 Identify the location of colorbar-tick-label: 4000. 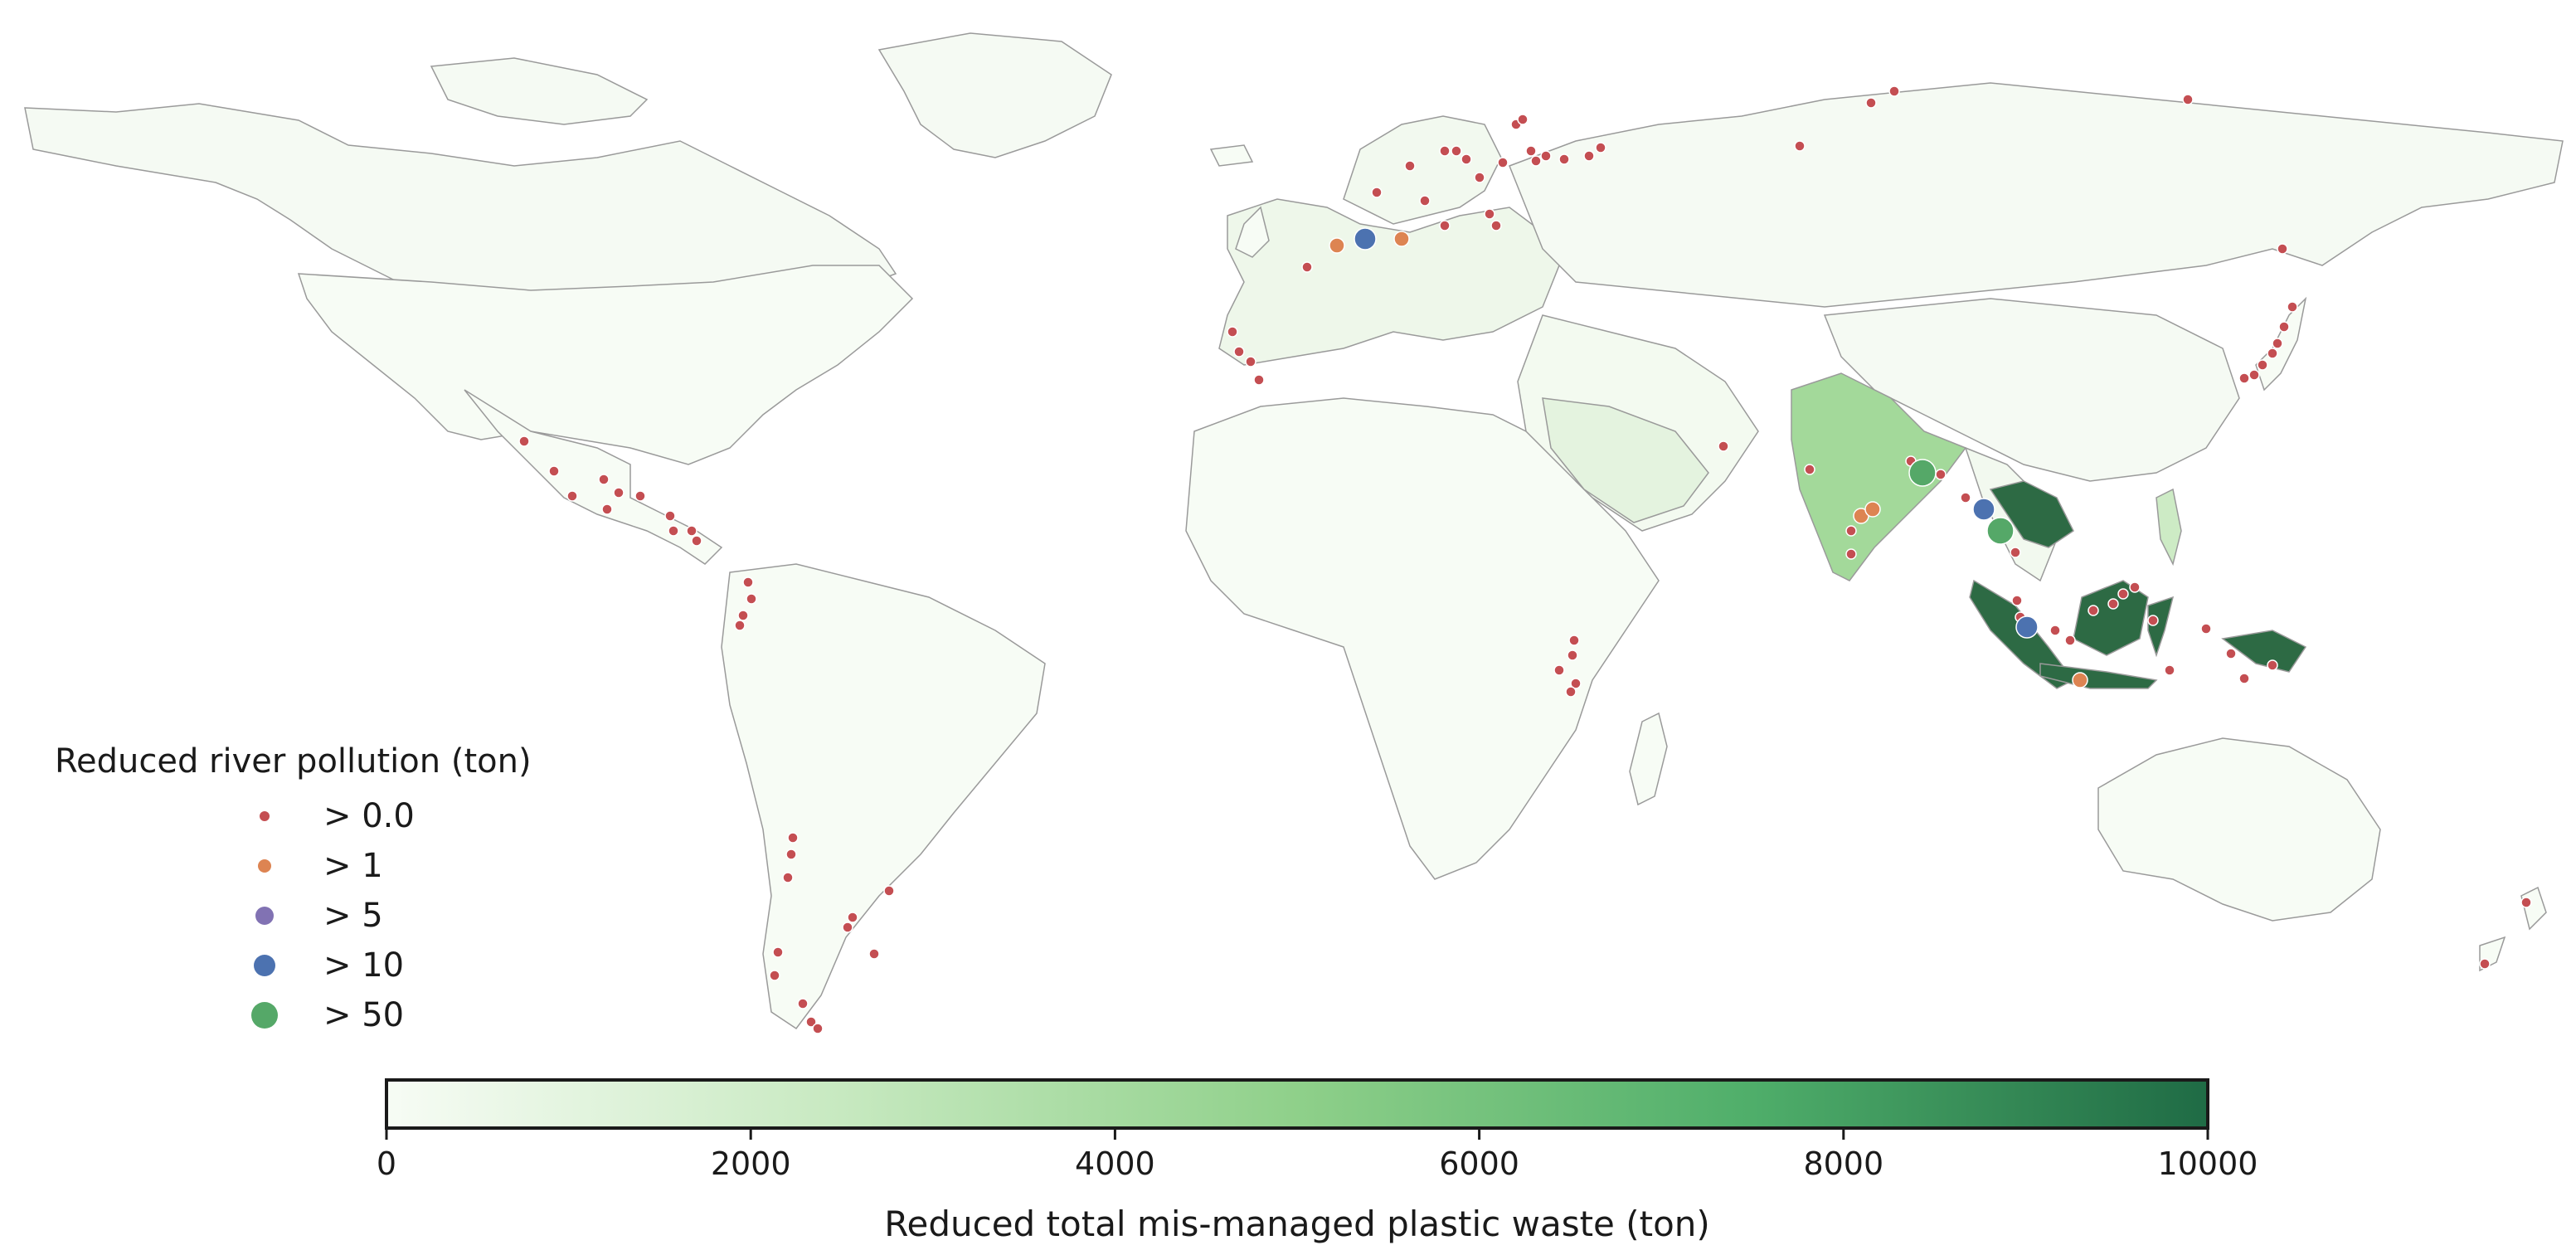
(1115, 1163).